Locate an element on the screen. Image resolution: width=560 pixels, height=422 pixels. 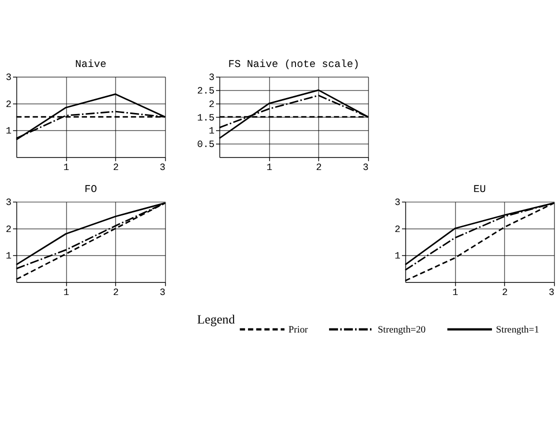
legend-label: Prior is located at coordinates (298, 330).